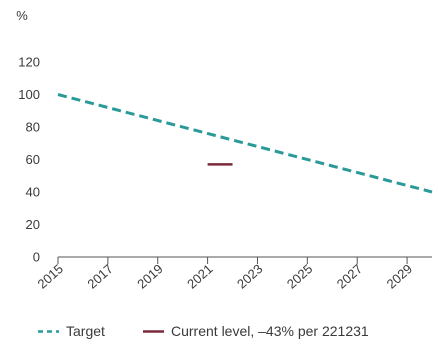 The height and width of the screenshot is (347, 438). What do you see at coordinates (350, 276) in the screenshot?
I see `x-tick-label: 2027` at bounding box center [350, 276].